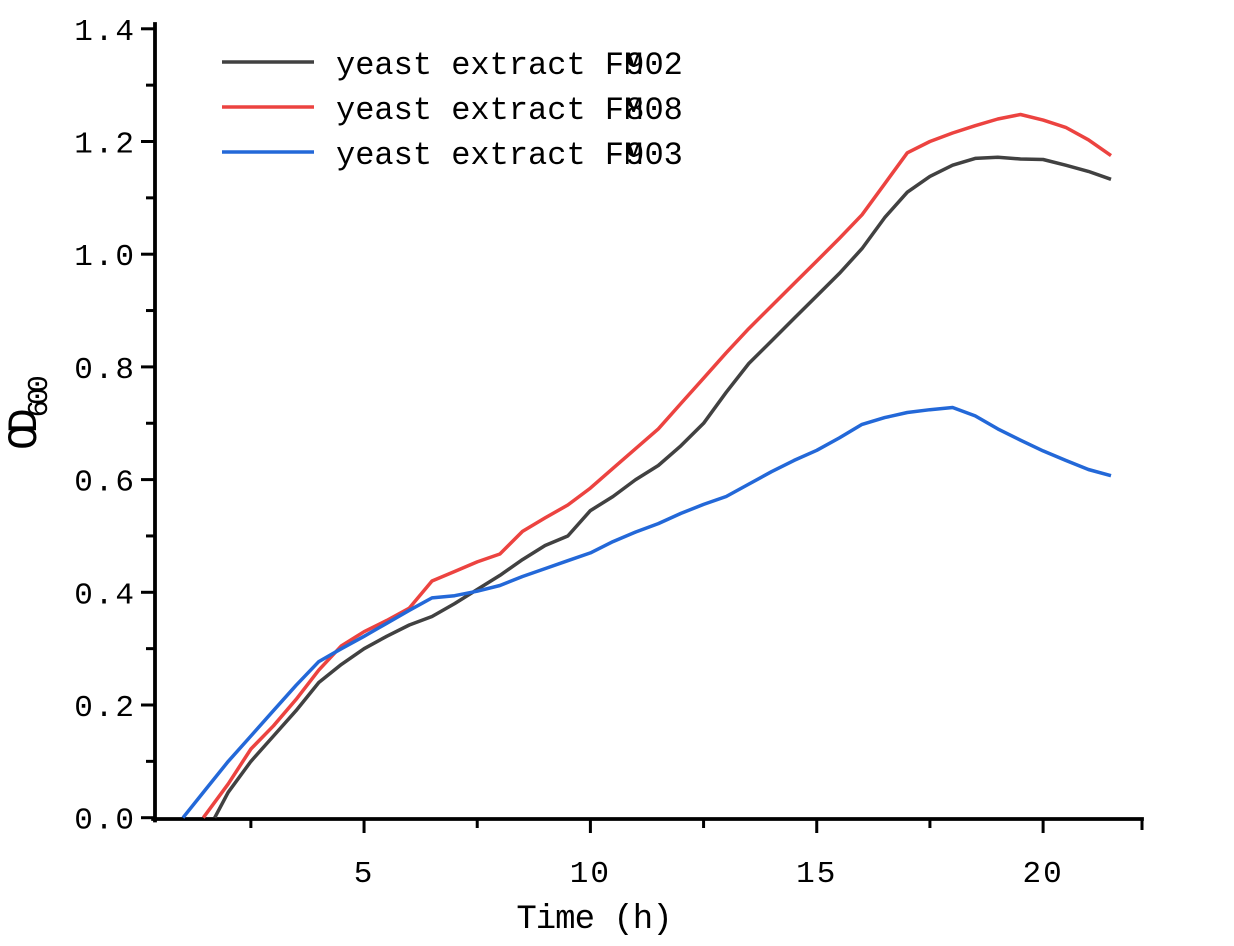 This screenshot has width=1234, height=946. Describe the element at coordinates (105, 708) in the screenshot. I see `y-tick-label: 0.2` at that location.